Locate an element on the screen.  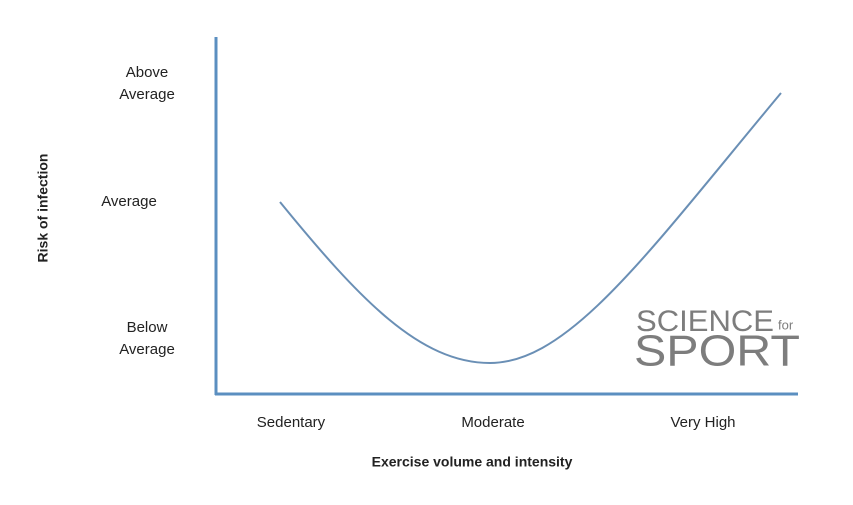
logo: SCIENCE for SPORT is located at coordinates (717, 340).